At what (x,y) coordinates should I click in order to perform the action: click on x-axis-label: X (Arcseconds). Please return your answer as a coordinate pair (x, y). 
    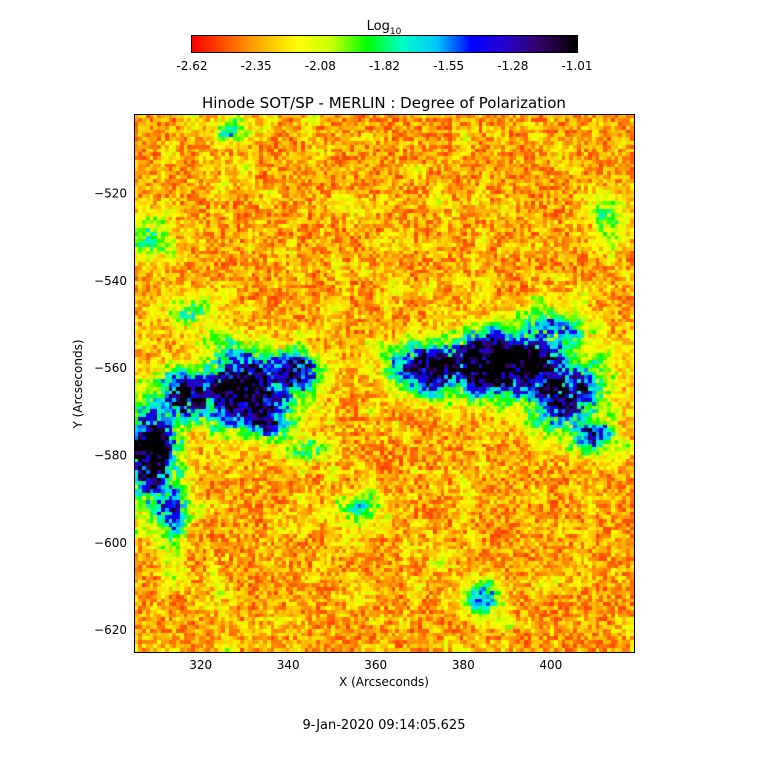
    Looking at the image, I should click on (384, 682).